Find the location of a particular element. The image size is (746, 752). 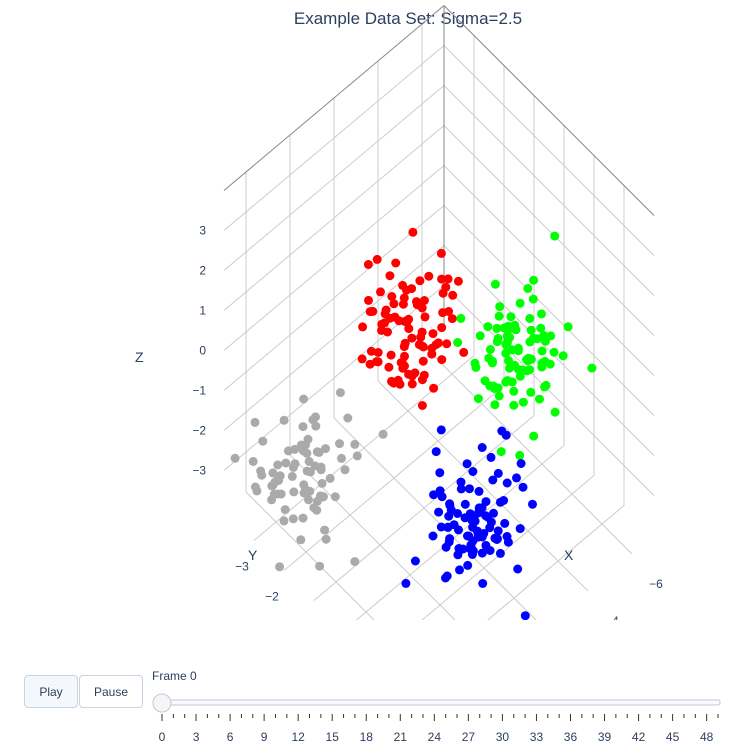

floor-grid-line is located at coordinates (483, 486).